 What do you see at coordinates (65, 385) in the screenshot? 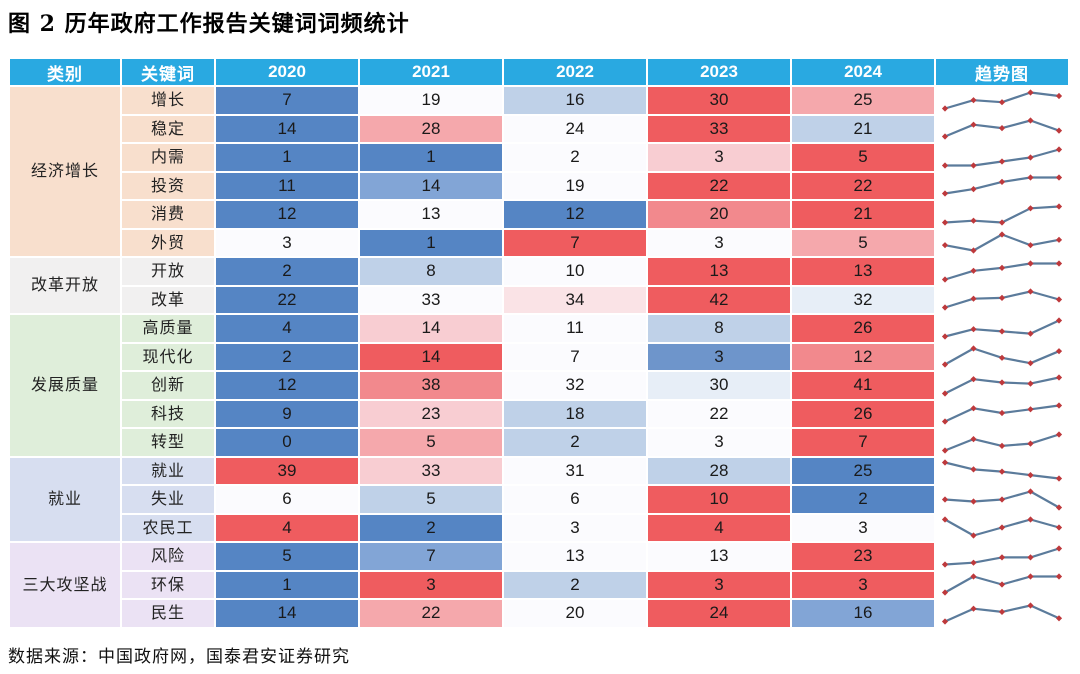
I see `category-cell: 发展质量` at bounding box center [65, 385].